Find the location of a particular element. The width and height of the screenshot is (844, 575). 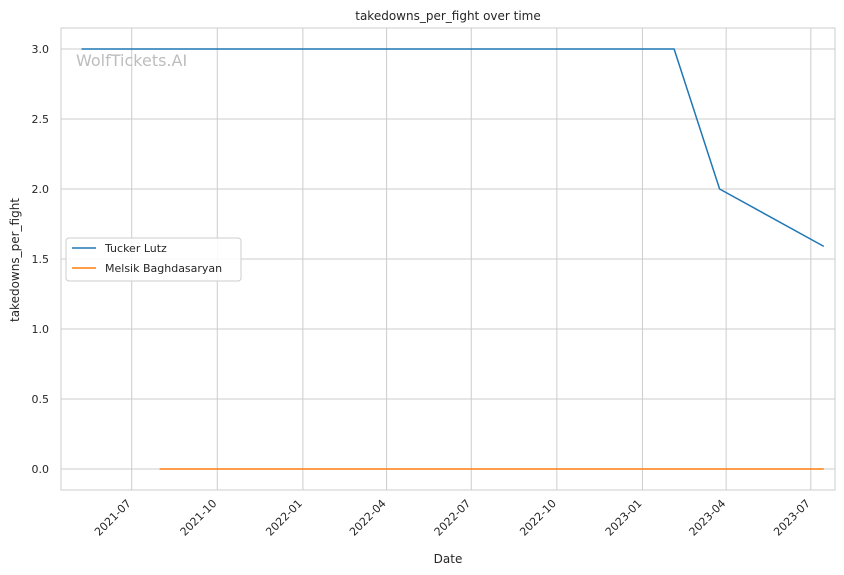

y-axis: 0.0 0.5 1.0 1.5 2.0 2.5 3.0 is located at coordinates (41, 259).